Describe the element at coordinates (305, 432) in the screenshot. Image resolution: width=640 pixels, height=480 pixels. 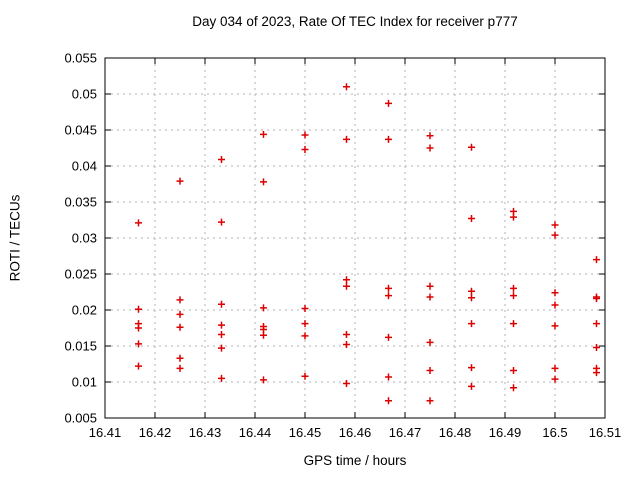
I see `x-tick-label: 16.45` at that location.